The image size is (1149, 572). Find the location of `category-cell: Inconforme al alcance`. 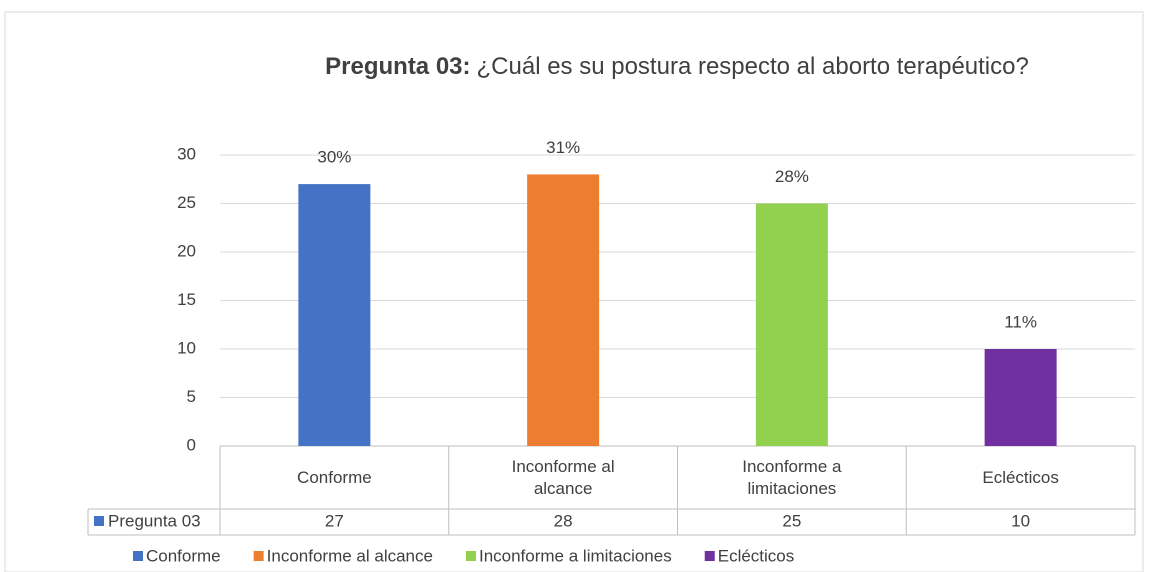

category-cell: Inconforme al alcance is located at coordinates (563, 477).